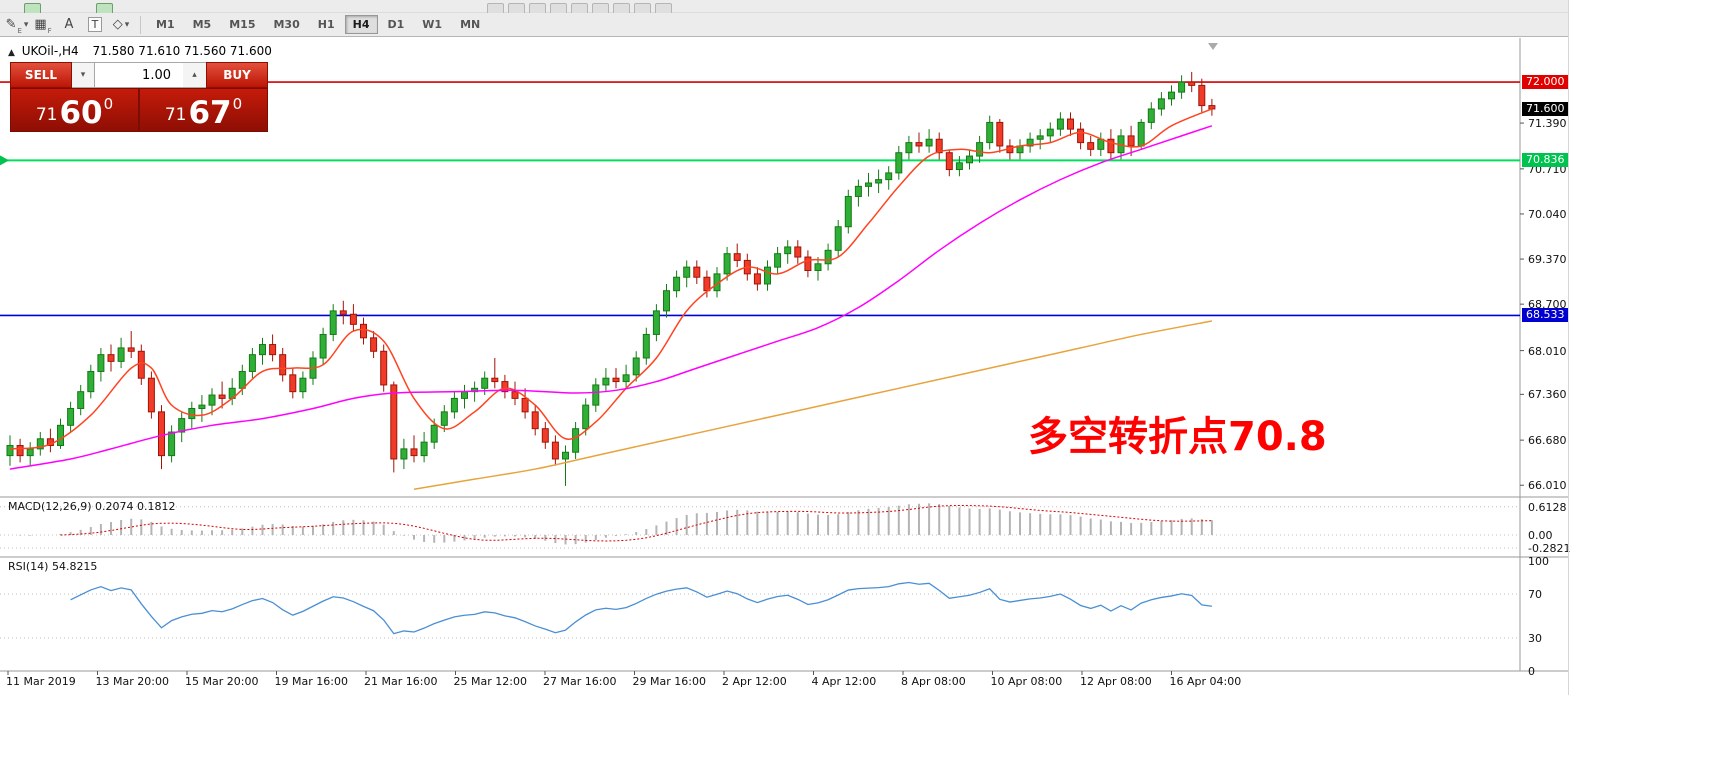 This screenshot has width=1728, height=764. I want to click on rsi-scale-label: 100, so click(1538, 561).